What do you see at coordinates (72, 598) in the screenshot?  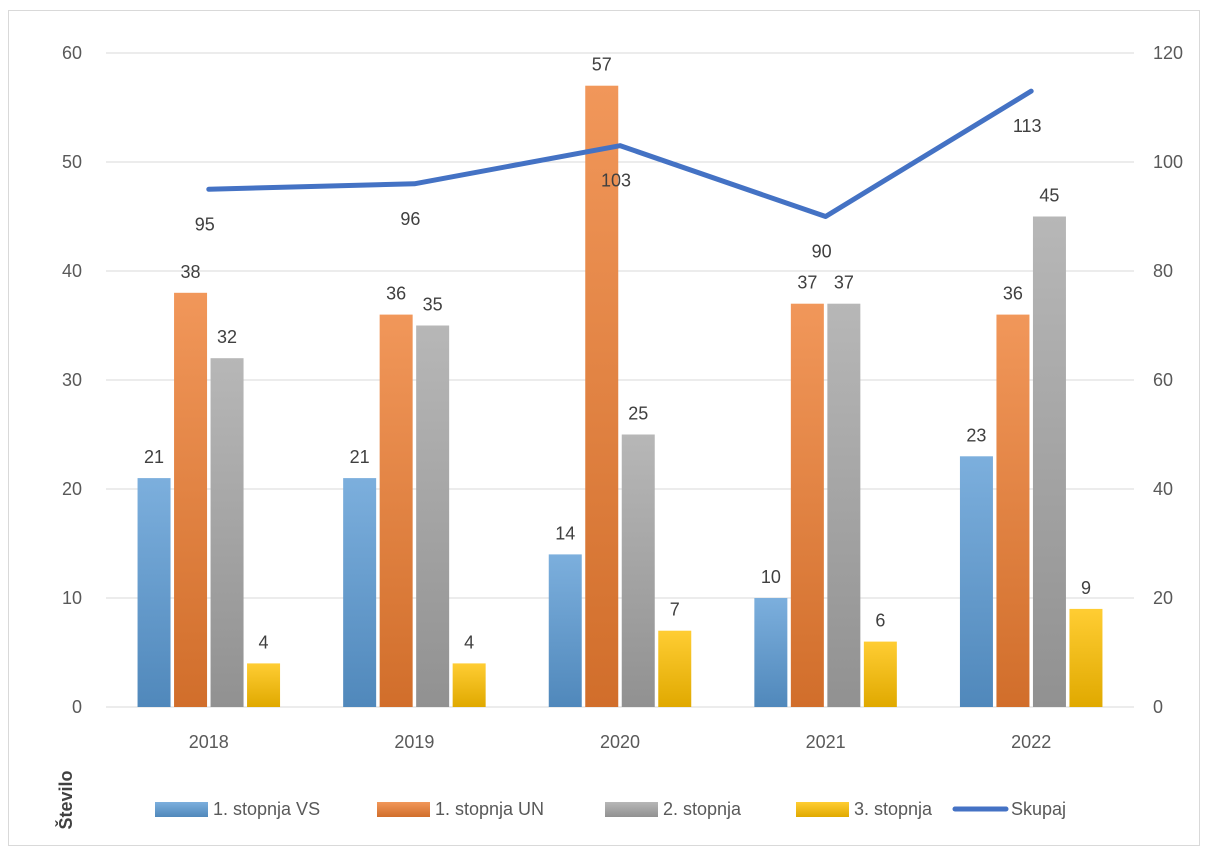 I see `y-left-tick-label: 10` at bounding box center [72, 598].